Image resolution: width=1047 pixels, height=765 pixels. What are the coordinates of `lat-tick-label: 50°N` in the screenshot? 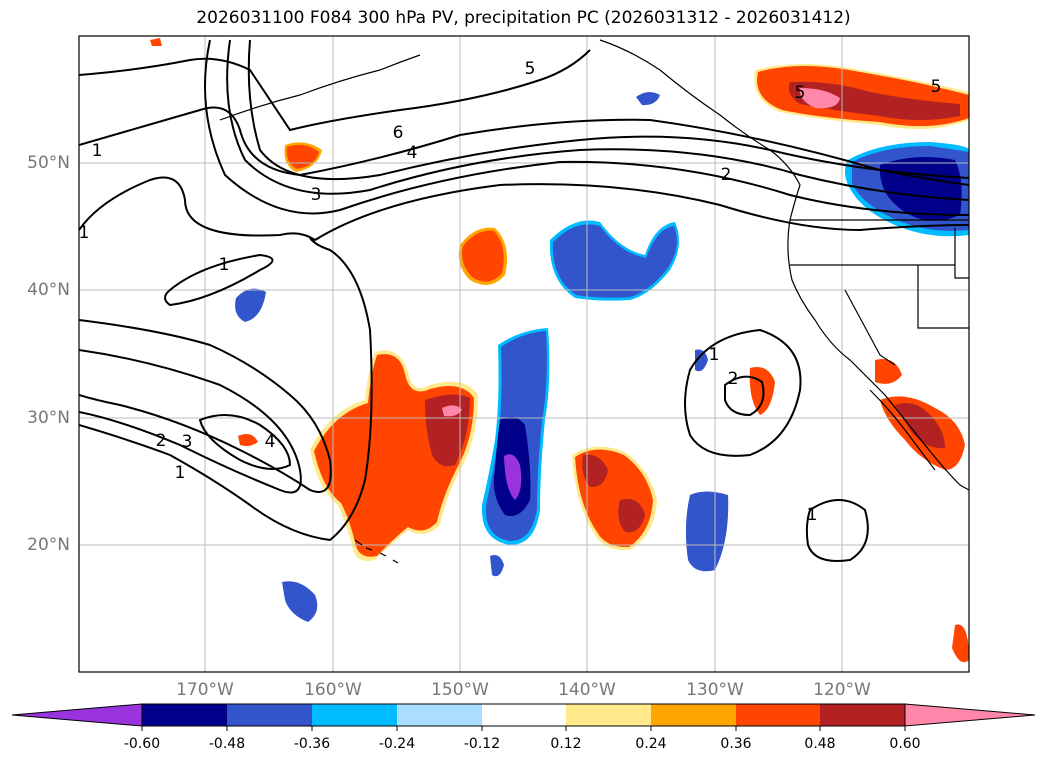 It's located at (48, 163).